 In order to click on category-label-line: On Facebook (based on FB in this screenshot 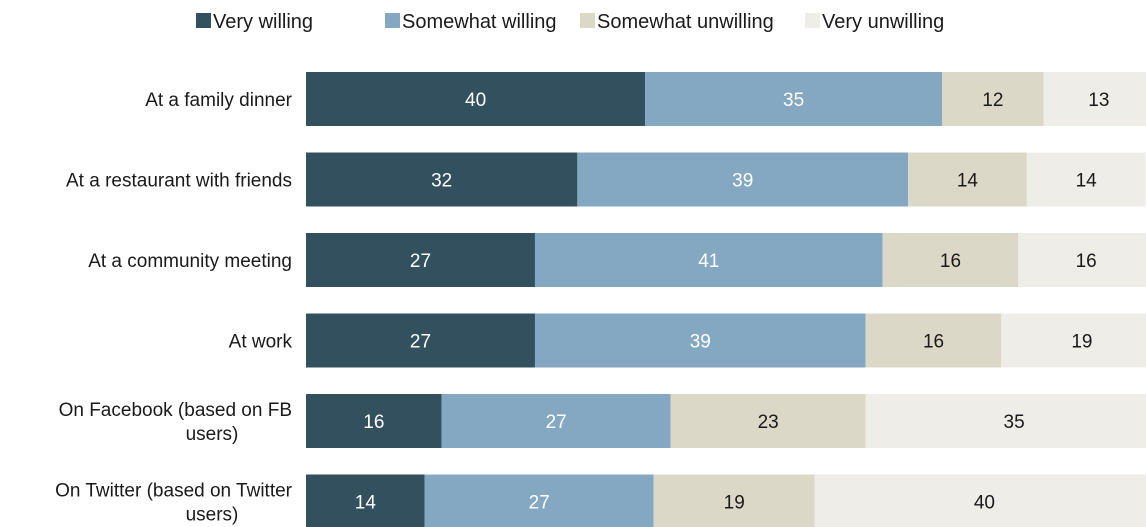, I will do `click(175, 410)`.